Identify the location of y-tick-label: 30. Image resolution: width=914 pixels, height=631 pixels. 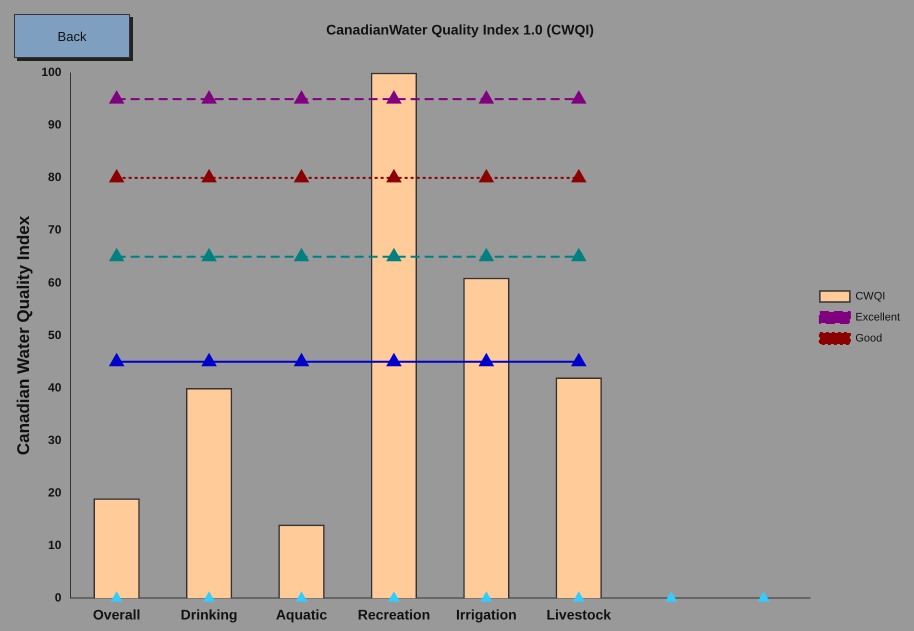
(55, 439).